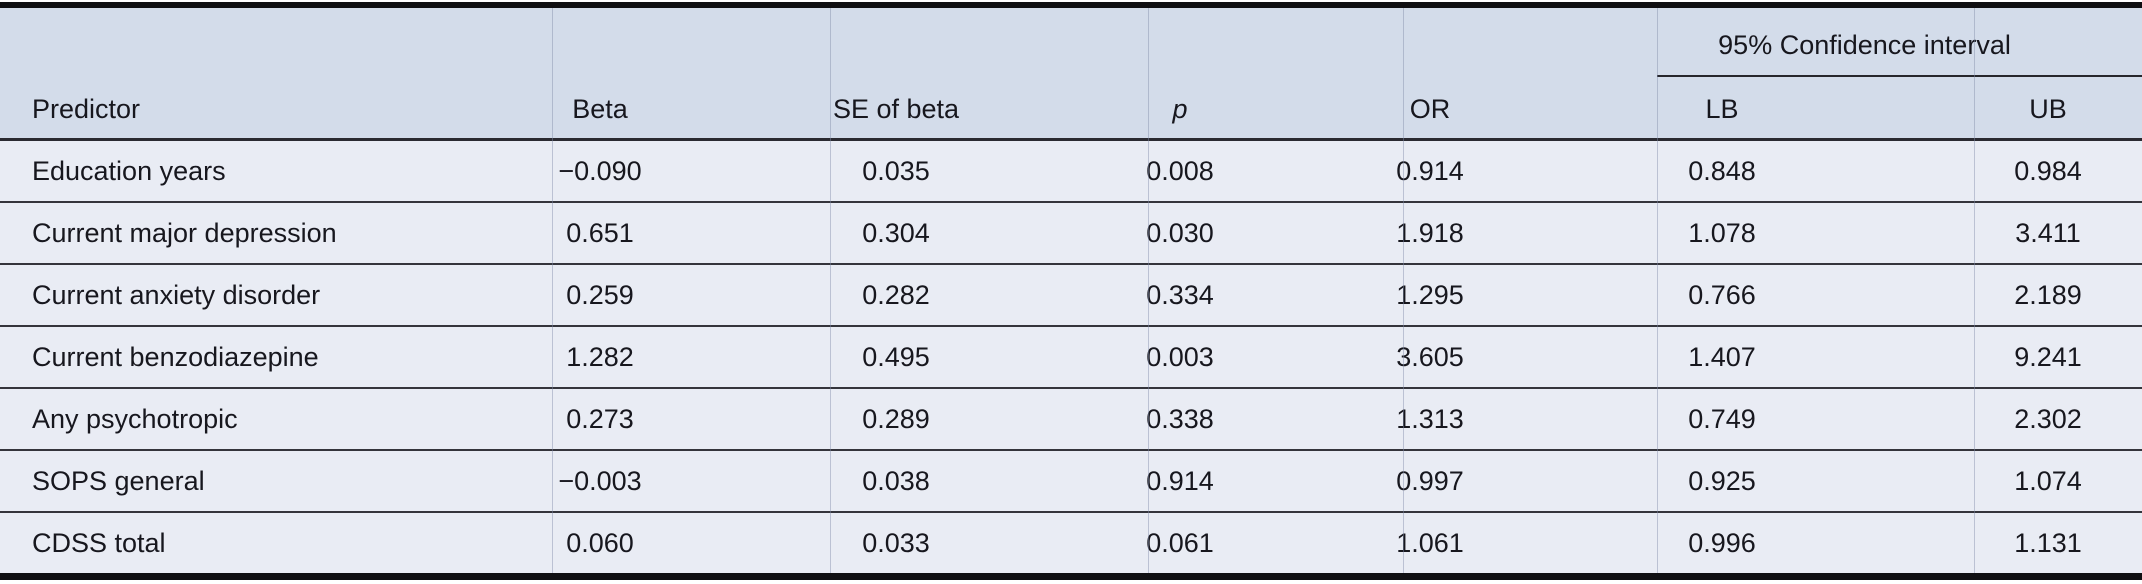 The image size is (2142, 584). What do you see at coordinates (1430, 418) in the screenshot?
I see `cell-or: 1.313` at bounding box center [1430, 418].